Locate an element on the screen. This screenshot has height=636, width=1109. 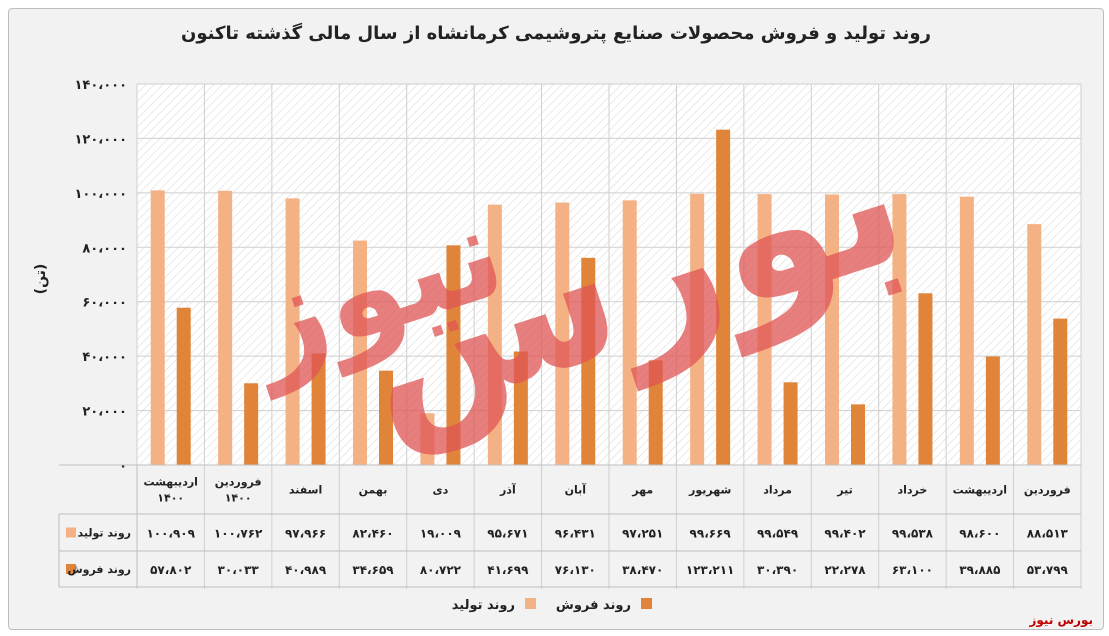
row-label: روند تولید is located at coordinates (105, 533).